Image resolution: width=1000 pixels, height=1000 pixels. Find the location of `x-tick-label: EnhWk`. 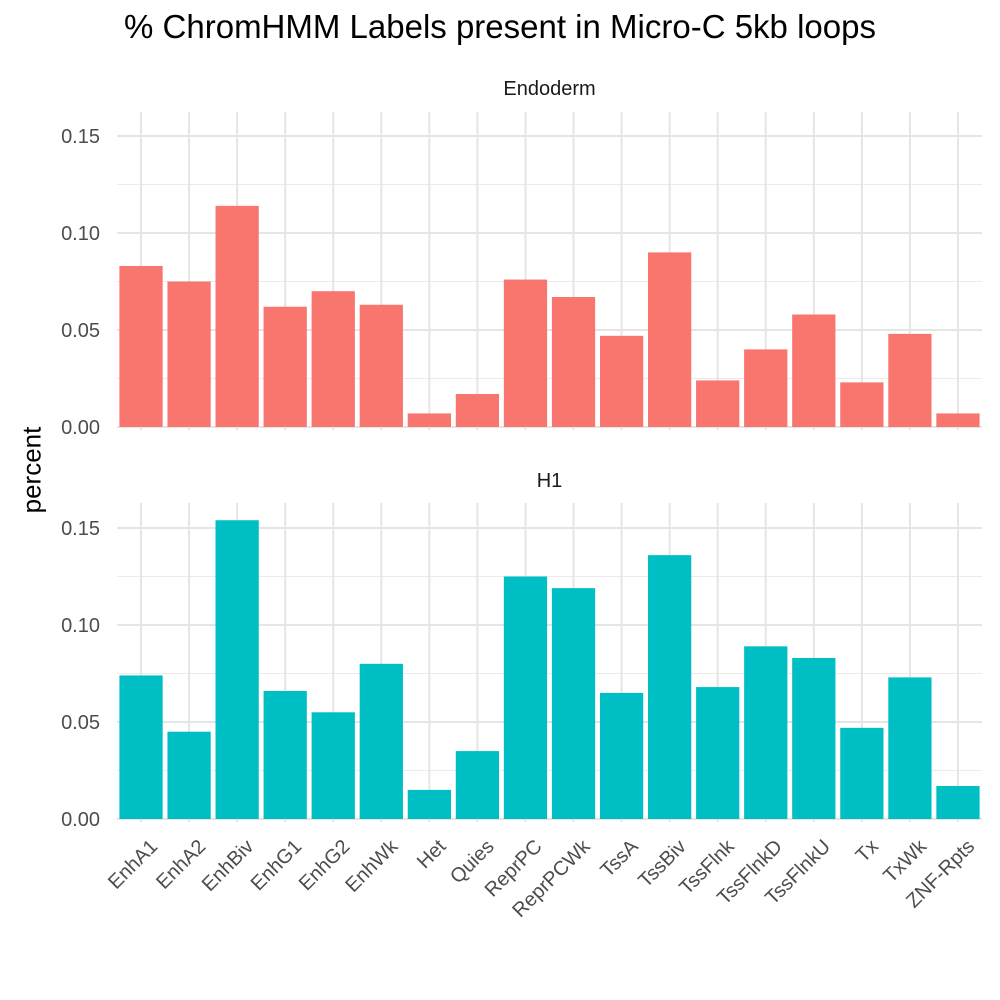

x-tick-label: EnhWk is located at coordinates (372, 866).